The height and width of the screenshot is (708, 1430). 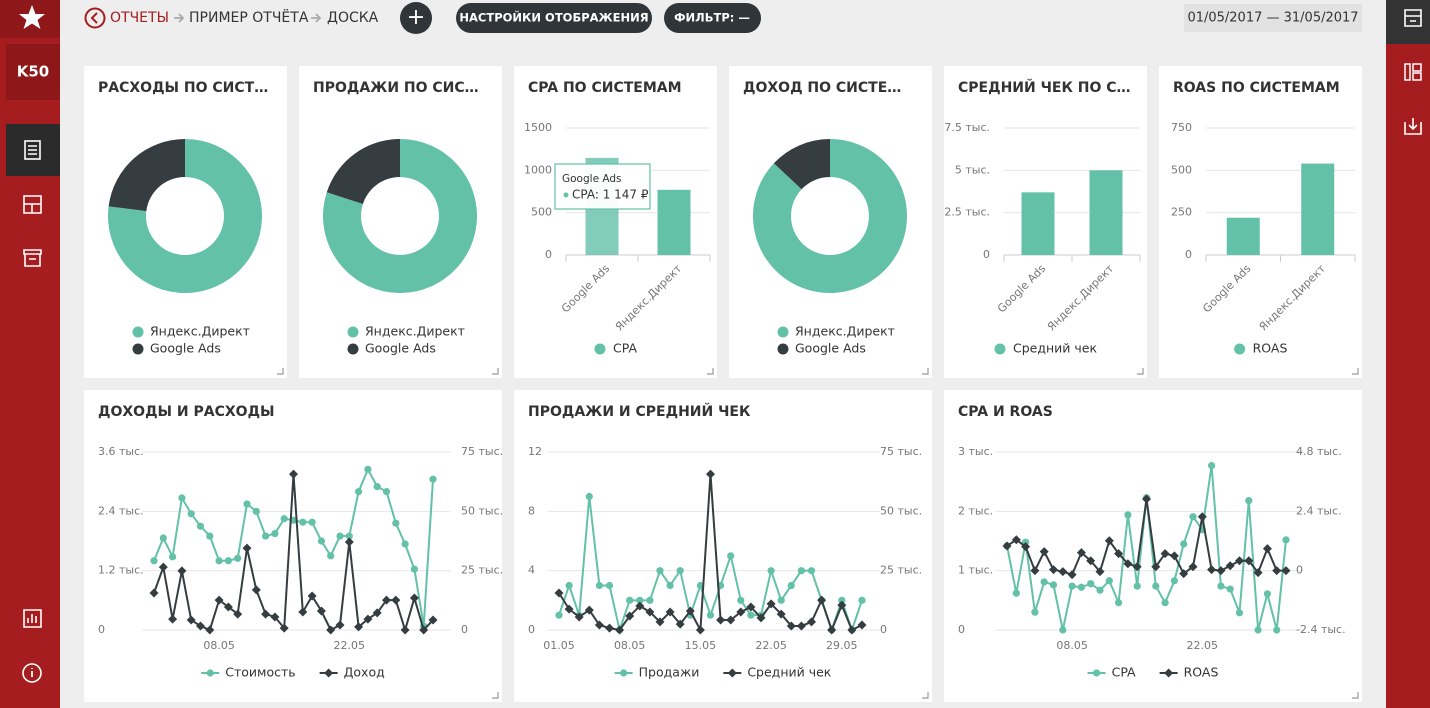 I want to click on breadcrumb: ПРИМЕР ОТЧЁТА, so click(x=249, y=17).